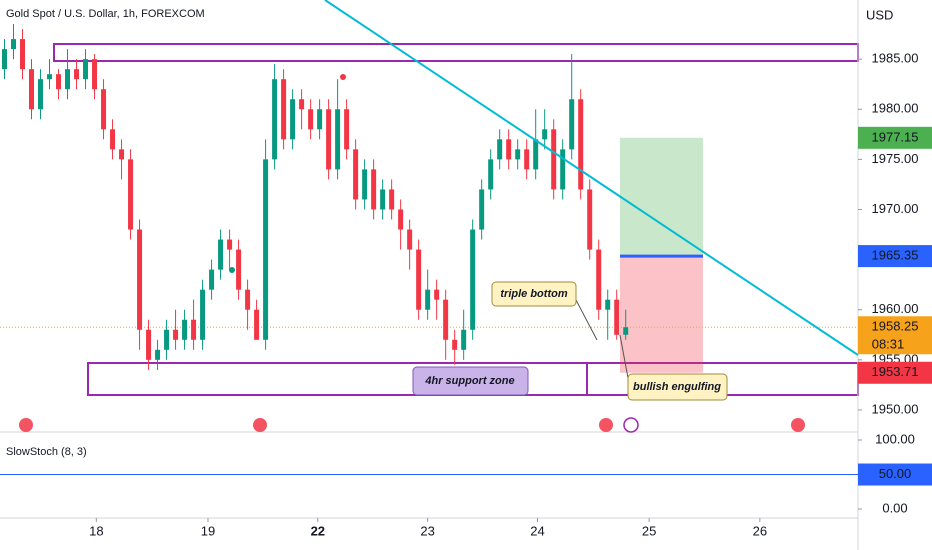 The height and width of the screenshot is (550, 932). I want to click on y-tick-label: 100.00, so click(895, 438).